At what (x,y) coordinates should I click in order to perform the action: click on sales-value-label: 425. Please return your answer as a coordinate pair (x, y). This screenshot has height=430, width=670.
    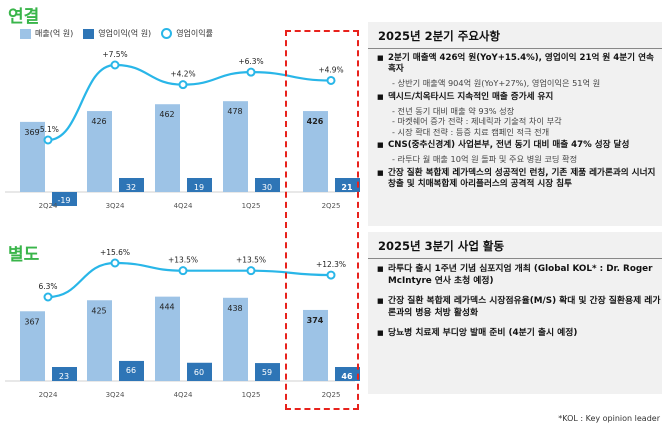
    Looking at the image, I should click on (98, 310).